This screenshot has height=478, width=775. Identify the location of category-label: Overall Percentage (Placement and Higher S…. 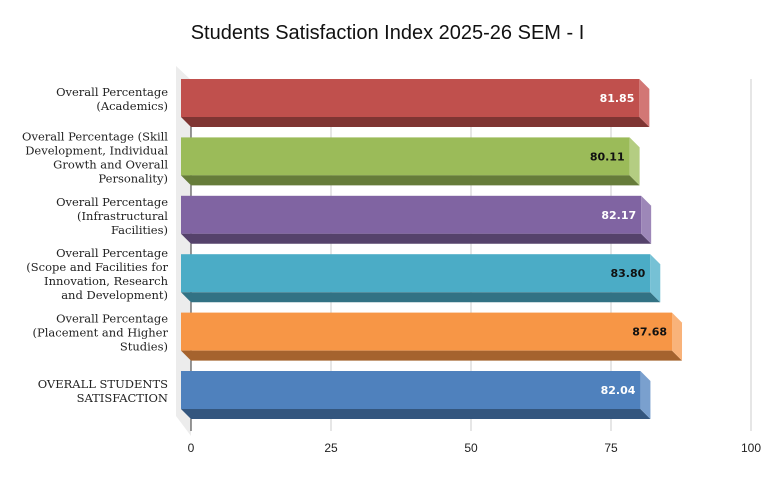
(101, 333).